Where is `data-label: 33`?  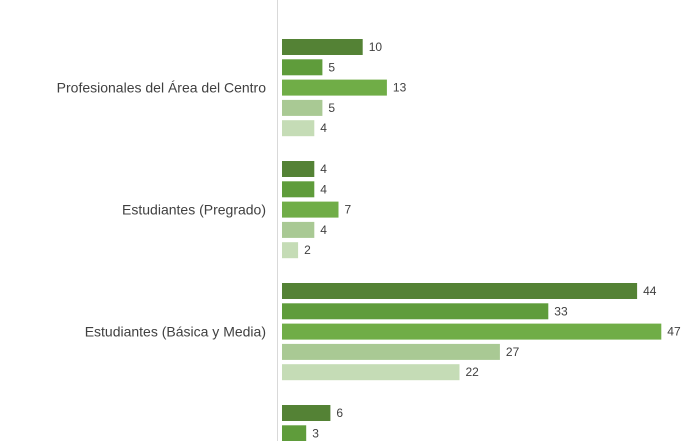
data-label: 33 is located at coordinates (561, 311).